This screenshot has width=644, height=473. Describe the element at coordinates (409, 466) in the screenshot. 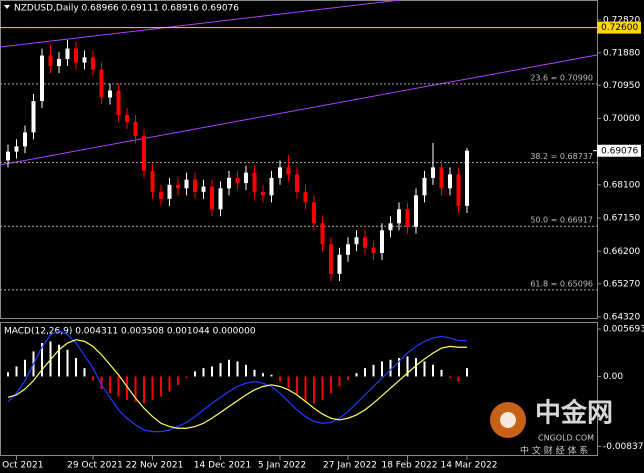

I see `x-tick-label: 18 Feb 2022` at that location.